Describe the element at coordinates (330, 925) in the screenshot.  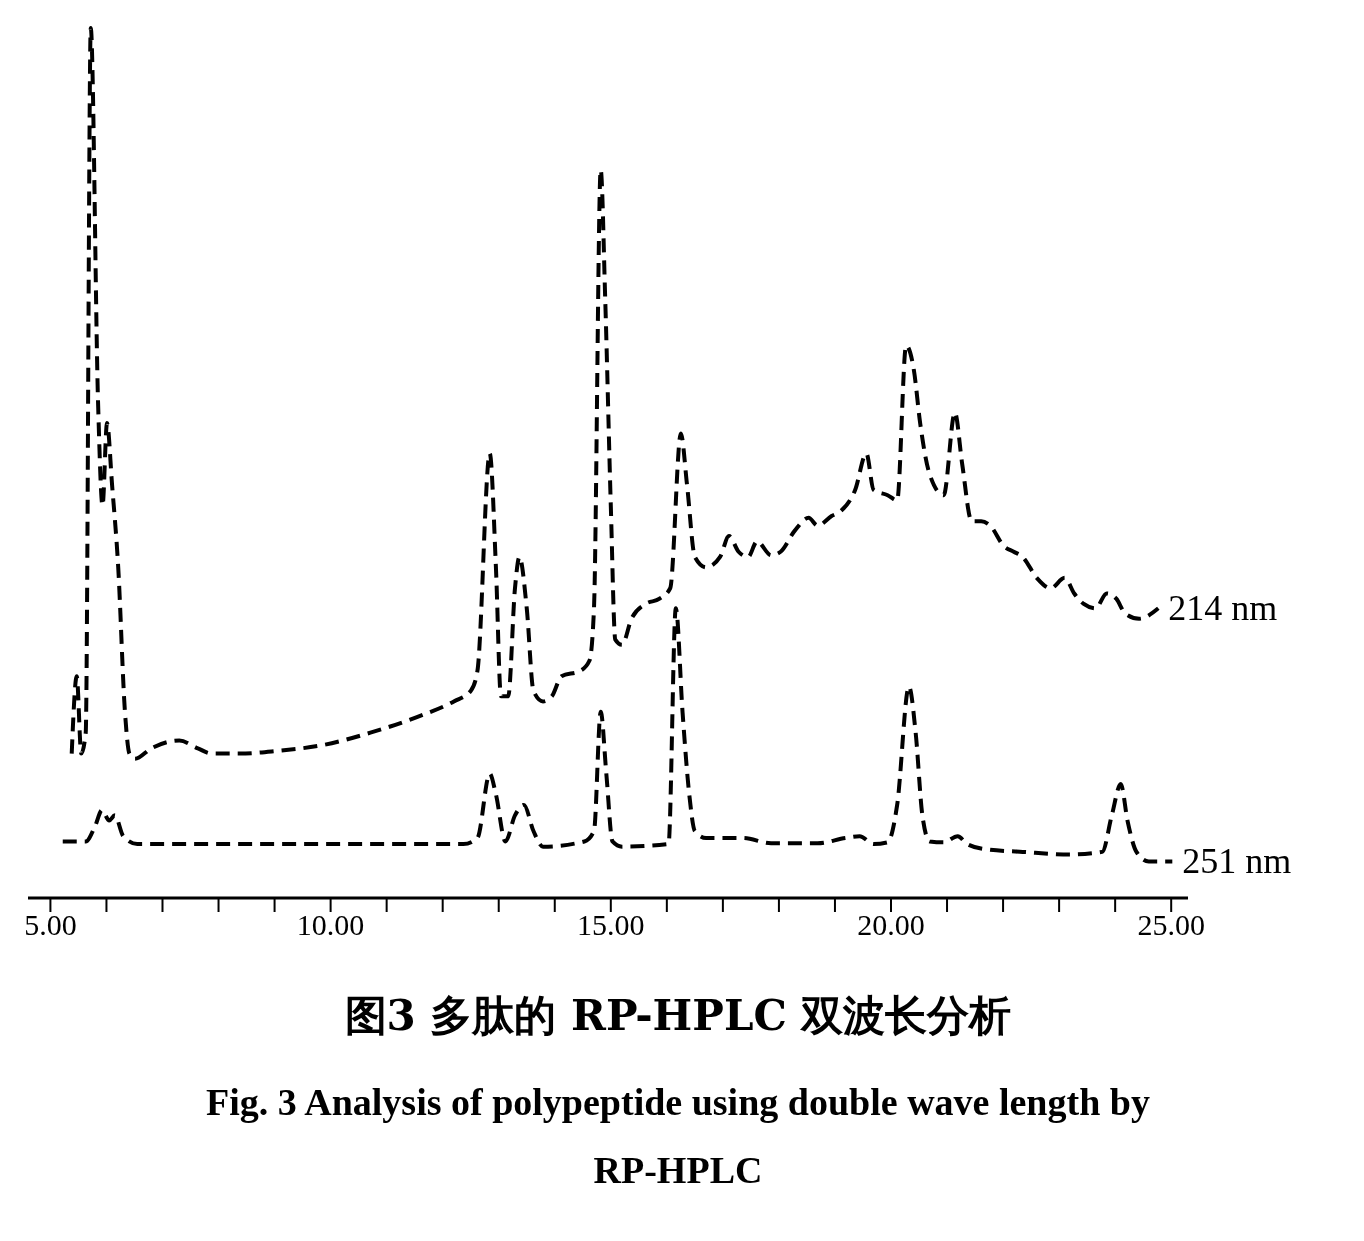
I see `x-tick-label: 10.00` at that location.